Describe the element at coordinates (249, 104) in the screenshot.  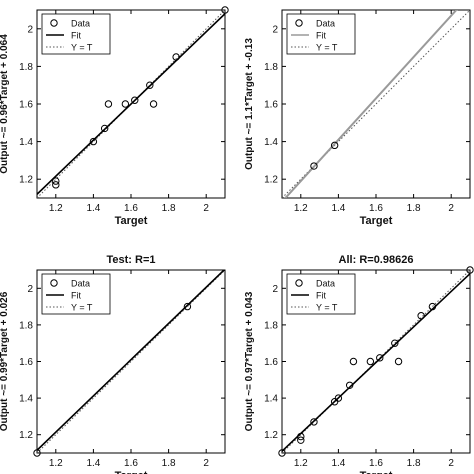
I see `y-axis-label: Output ~= 1.1*Target + -0.13` at that location.